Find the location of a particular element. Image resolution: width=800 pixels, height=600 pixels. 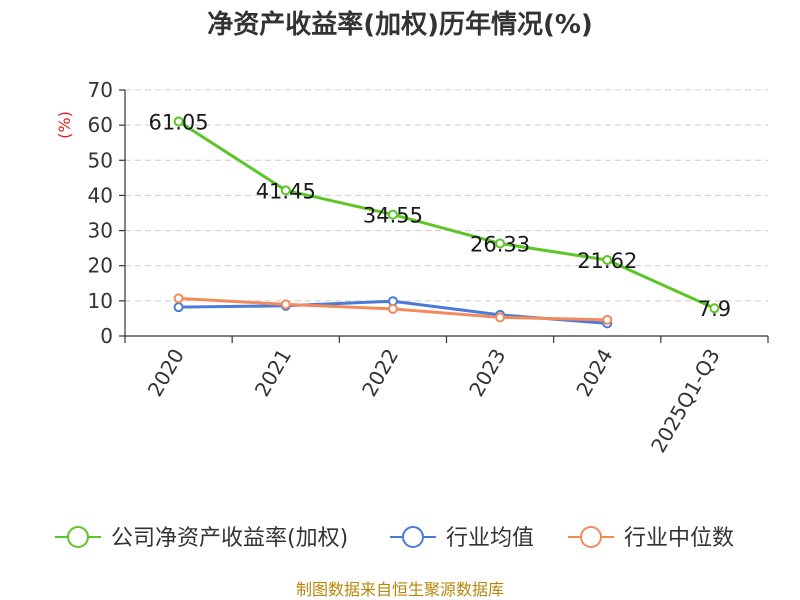

x-tick-label-2023: 2023 is located at coordinates (487, 373).